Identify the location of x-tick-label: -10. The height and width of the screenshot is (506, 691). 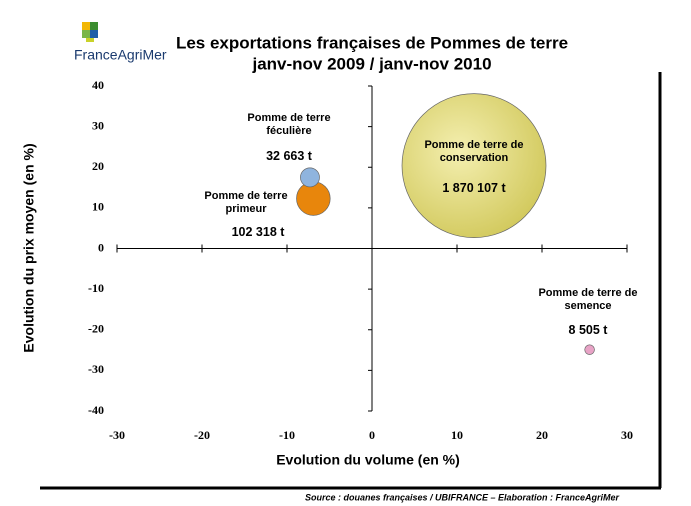
(287, 435).